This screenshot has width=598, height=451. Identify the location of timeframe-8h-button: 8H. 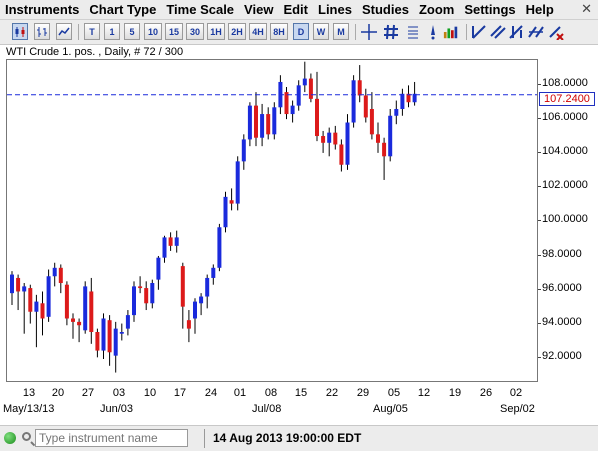
(279, 31).